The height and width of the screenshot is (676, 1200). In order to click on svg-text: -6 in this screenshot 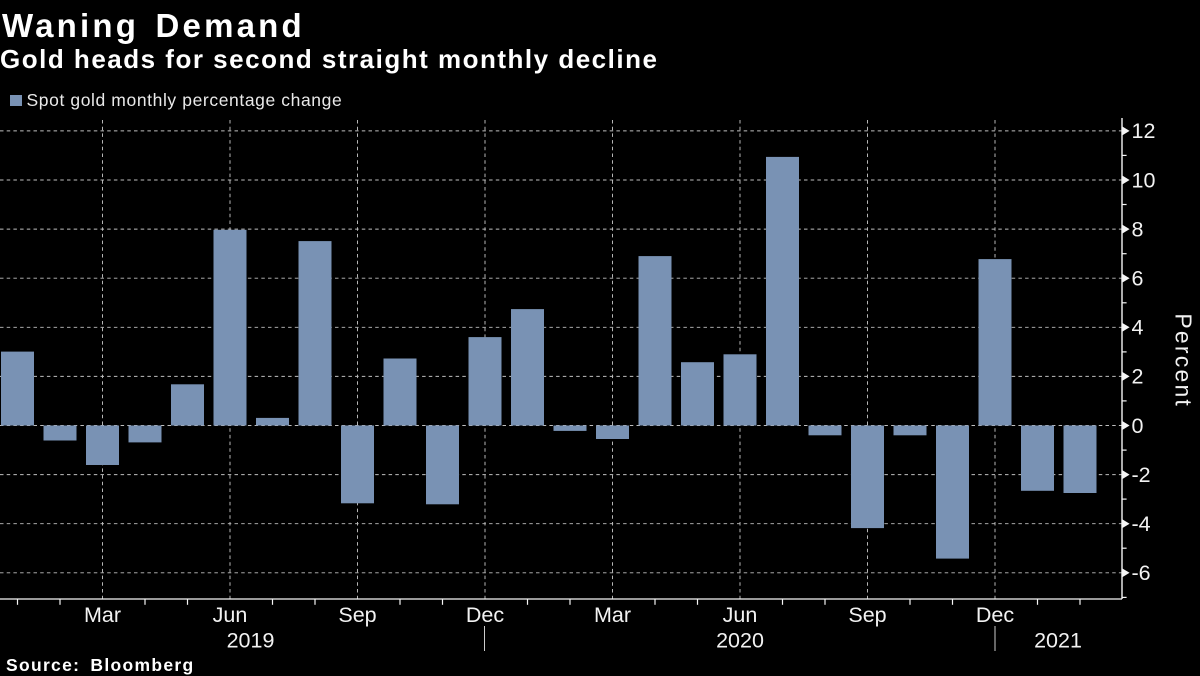, I will do `click(1141, 573)`.